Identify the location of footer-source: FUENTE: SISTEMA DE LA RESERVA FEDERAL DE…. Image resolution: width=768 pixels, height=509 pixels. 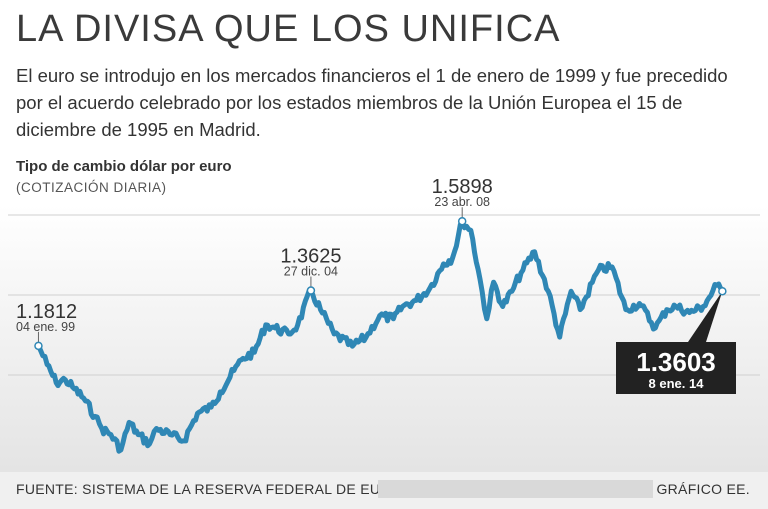
(200, 489).